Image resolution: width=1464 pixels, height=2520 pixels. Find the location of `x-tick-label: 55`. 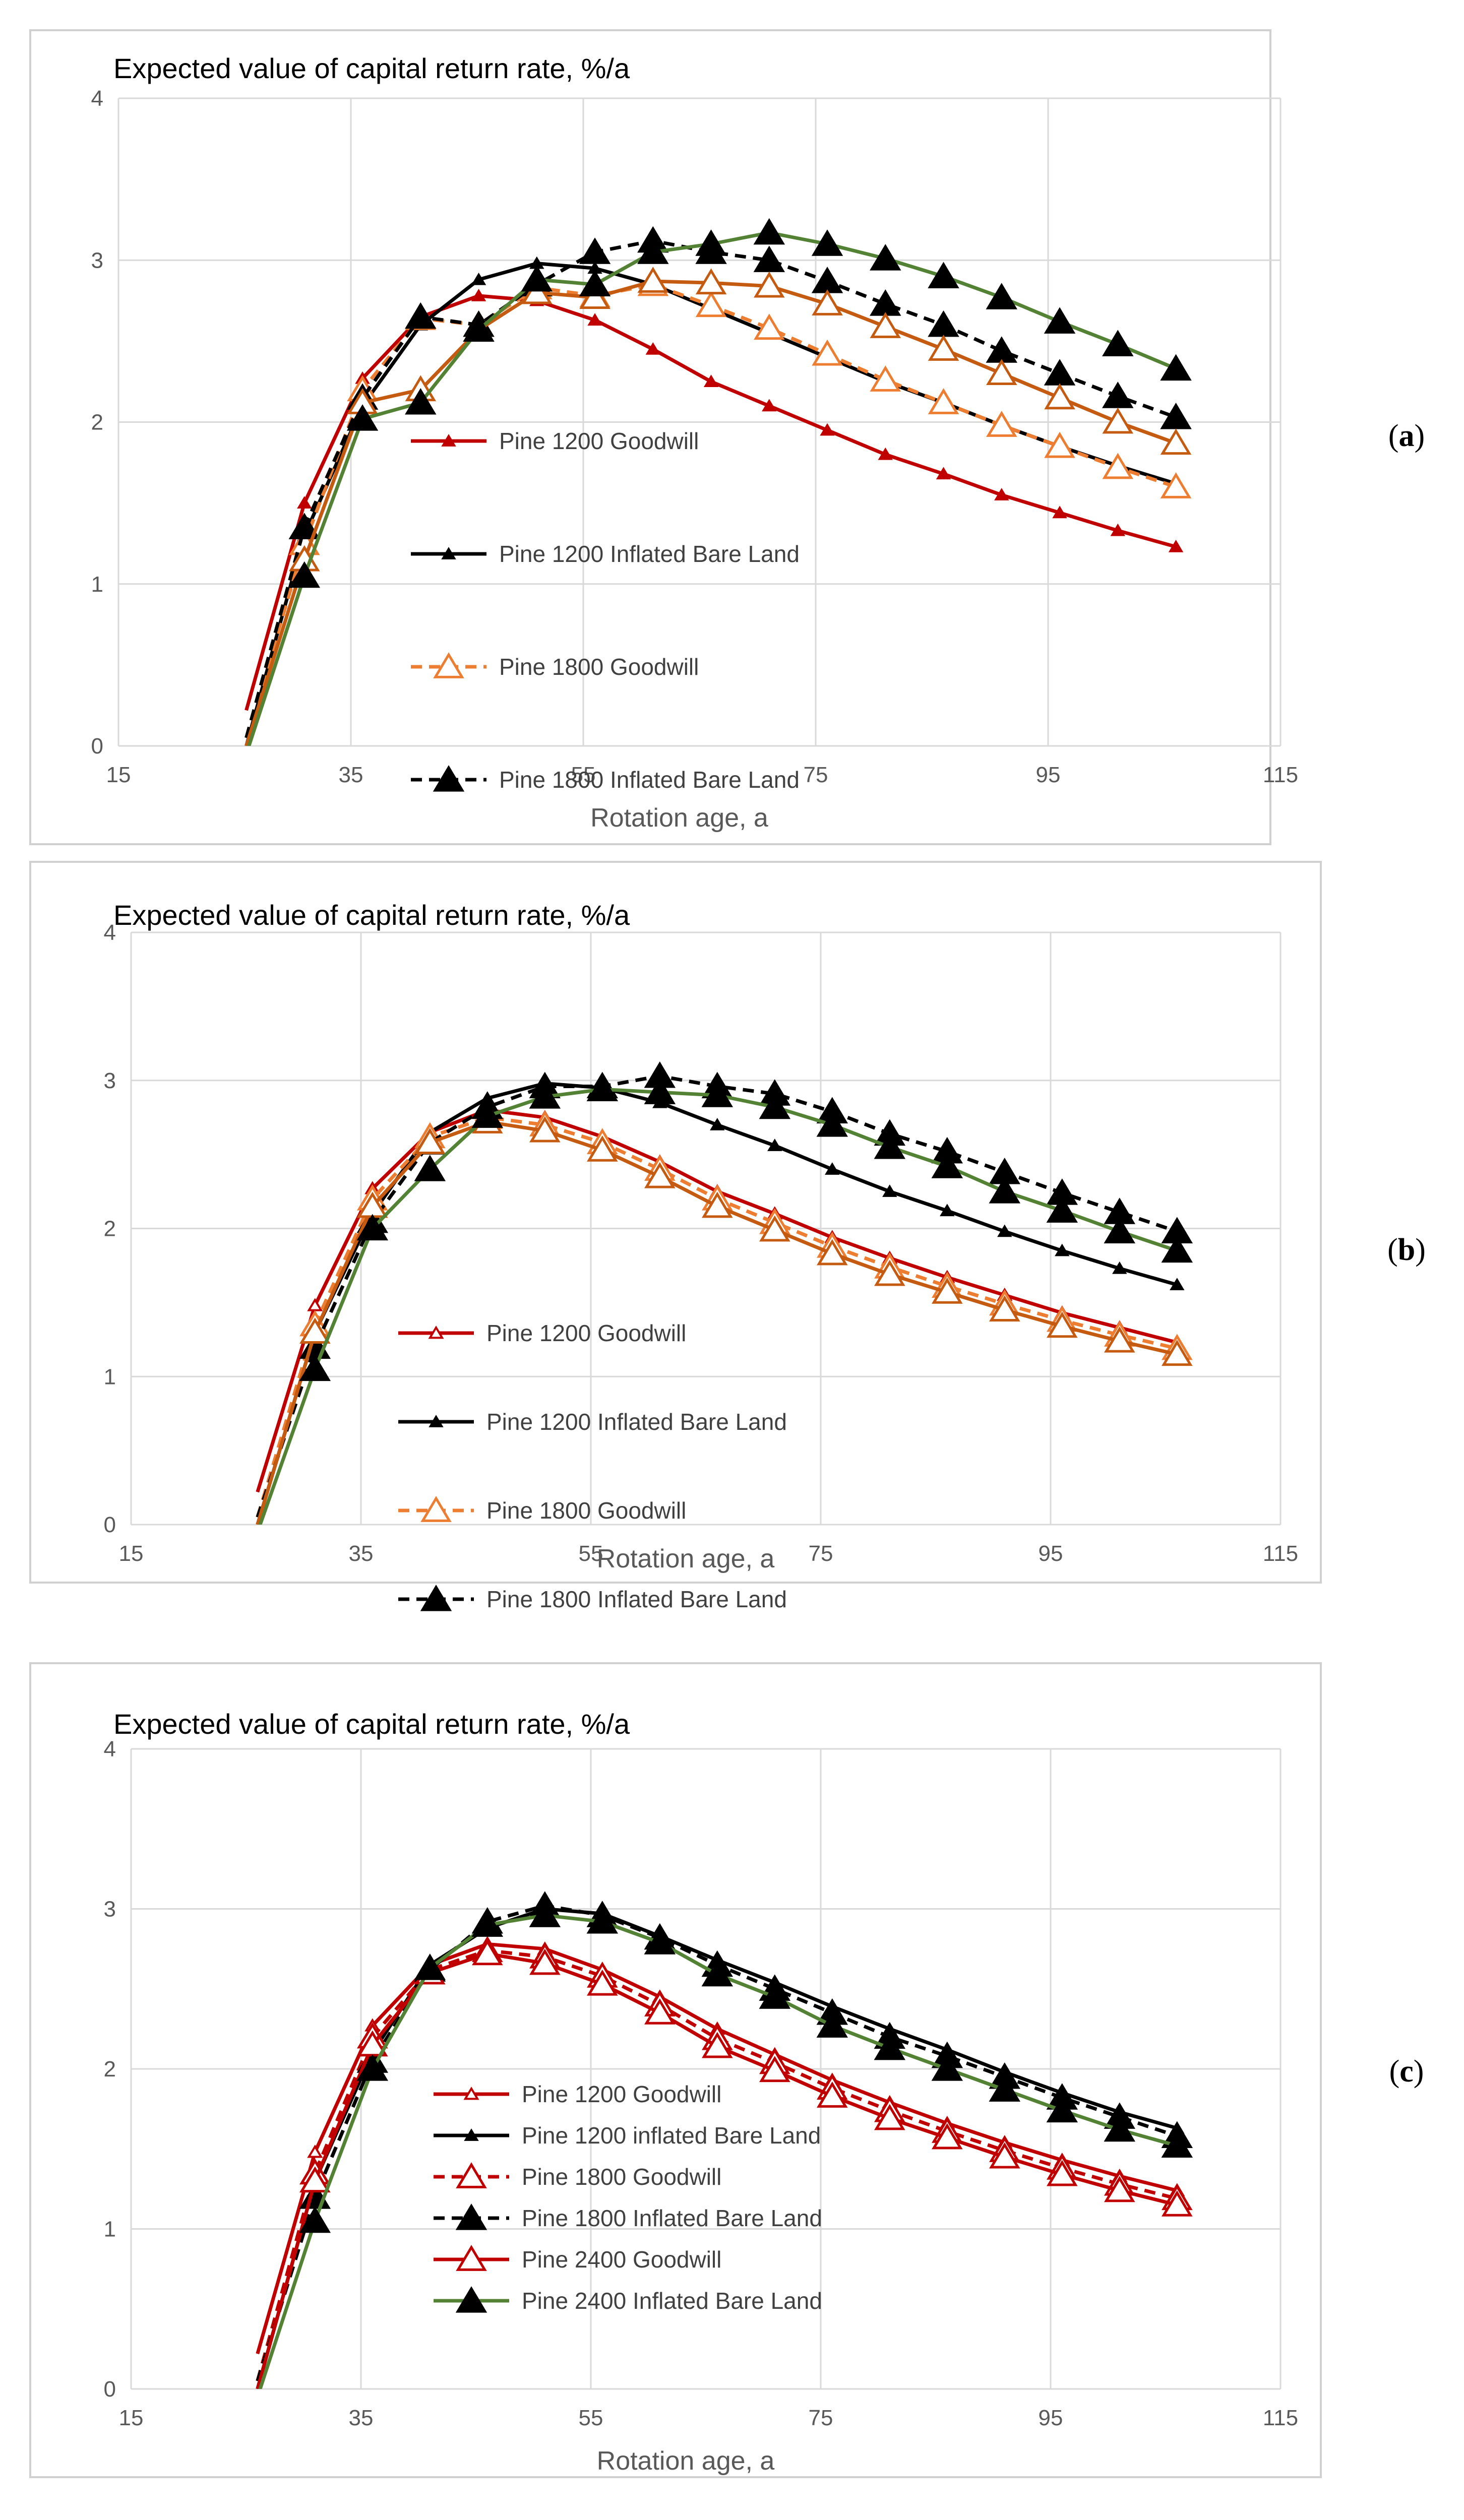

x-tick-label: 55 is located at coordinates (591, 1553).